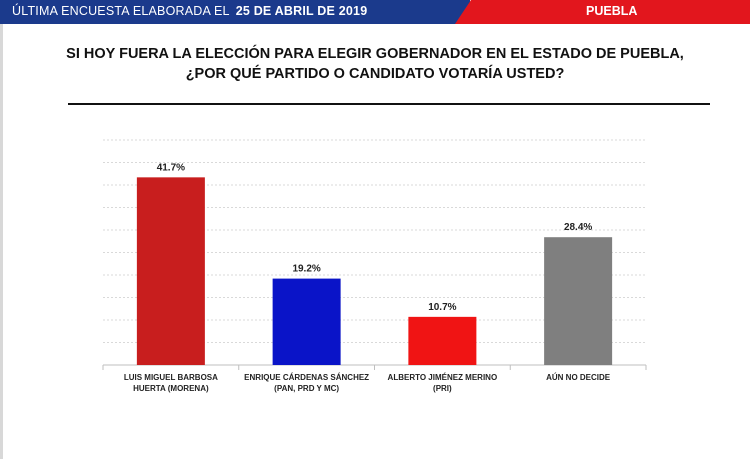 Image resolution: width=750 pixels, height=459 pixels. I want to click on survey-label: ÚLTIMA ENCUESTA ELABORADA EL, so click(121, 11).